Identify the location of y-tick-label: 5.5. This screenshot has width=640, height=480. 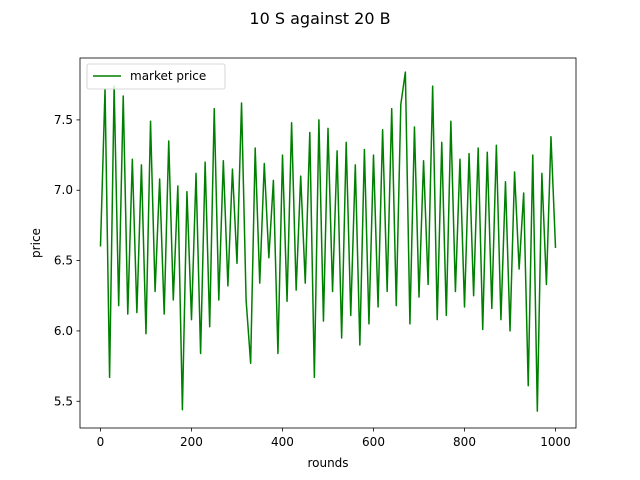
(63, 401).